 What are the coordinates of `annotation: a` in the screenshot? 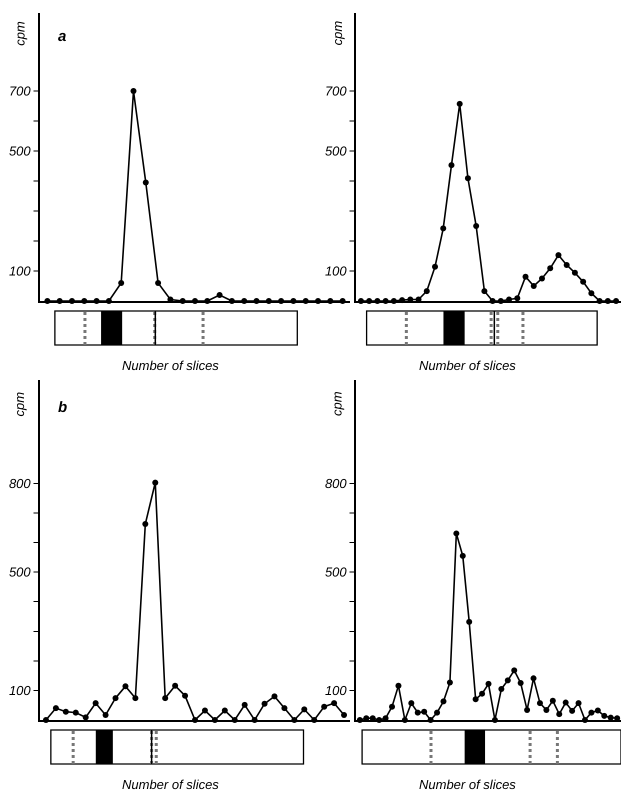 It's located at (62, 36).